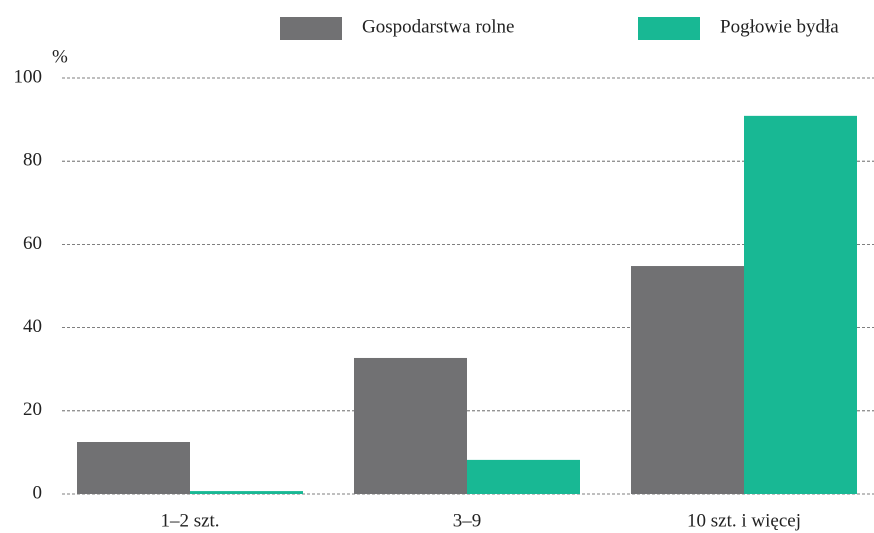  What do you see at coordinates (32, 409) in the screenshot?
I see `y-tick-label: 20` at bounding box center [32, 409].